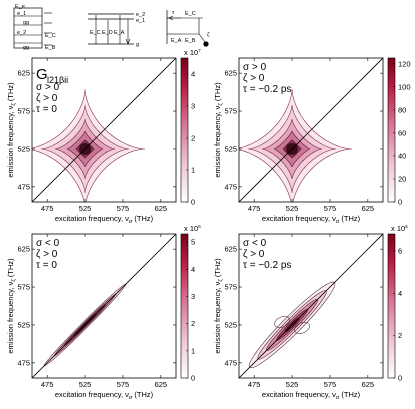 The width and height of the screenshot is (415, 409). What do you see at coordinates (140, 21) in the screenshot?
I see `diagram-label-14: e_1` at bounding box center [140, 21].